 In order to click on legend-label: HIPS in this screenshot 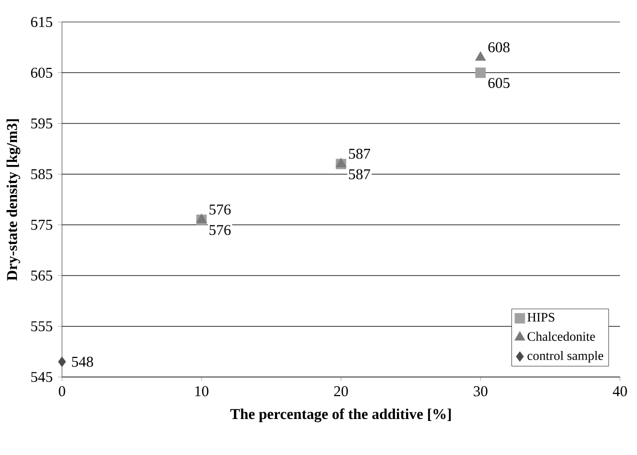, I will do `click(540, 317)`.